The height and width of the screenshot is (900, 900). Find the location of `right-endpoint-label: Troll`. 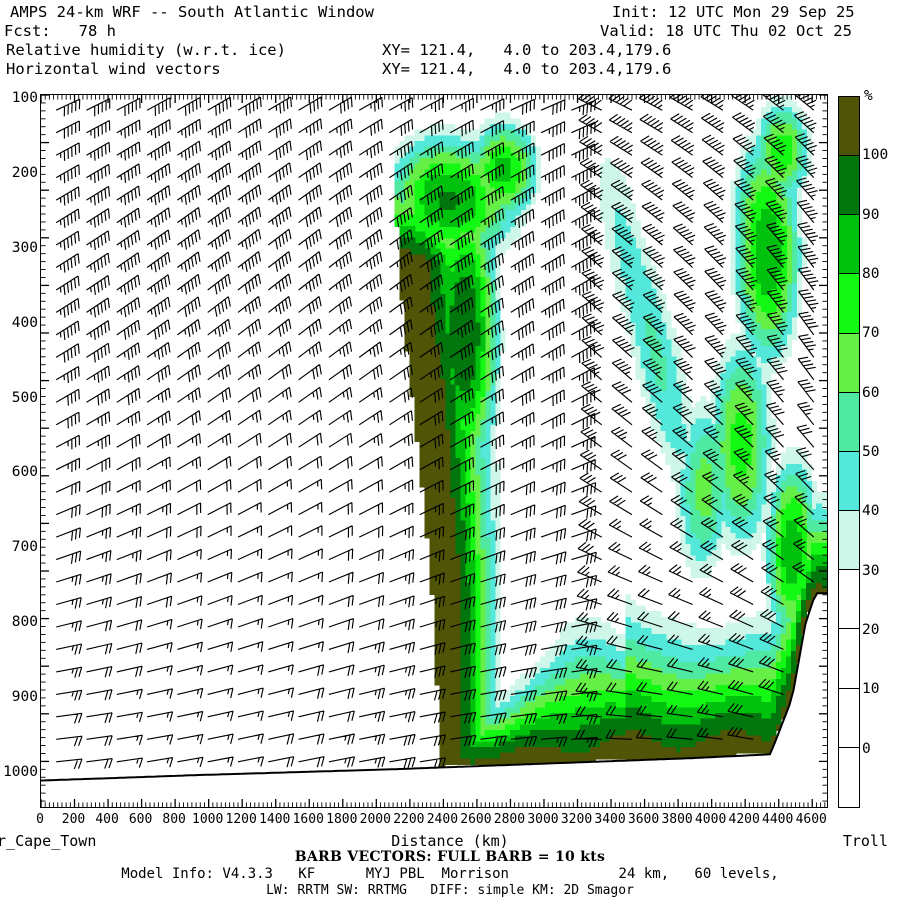

right-endpoint-label: Troll is located at coordinates (865, 841).